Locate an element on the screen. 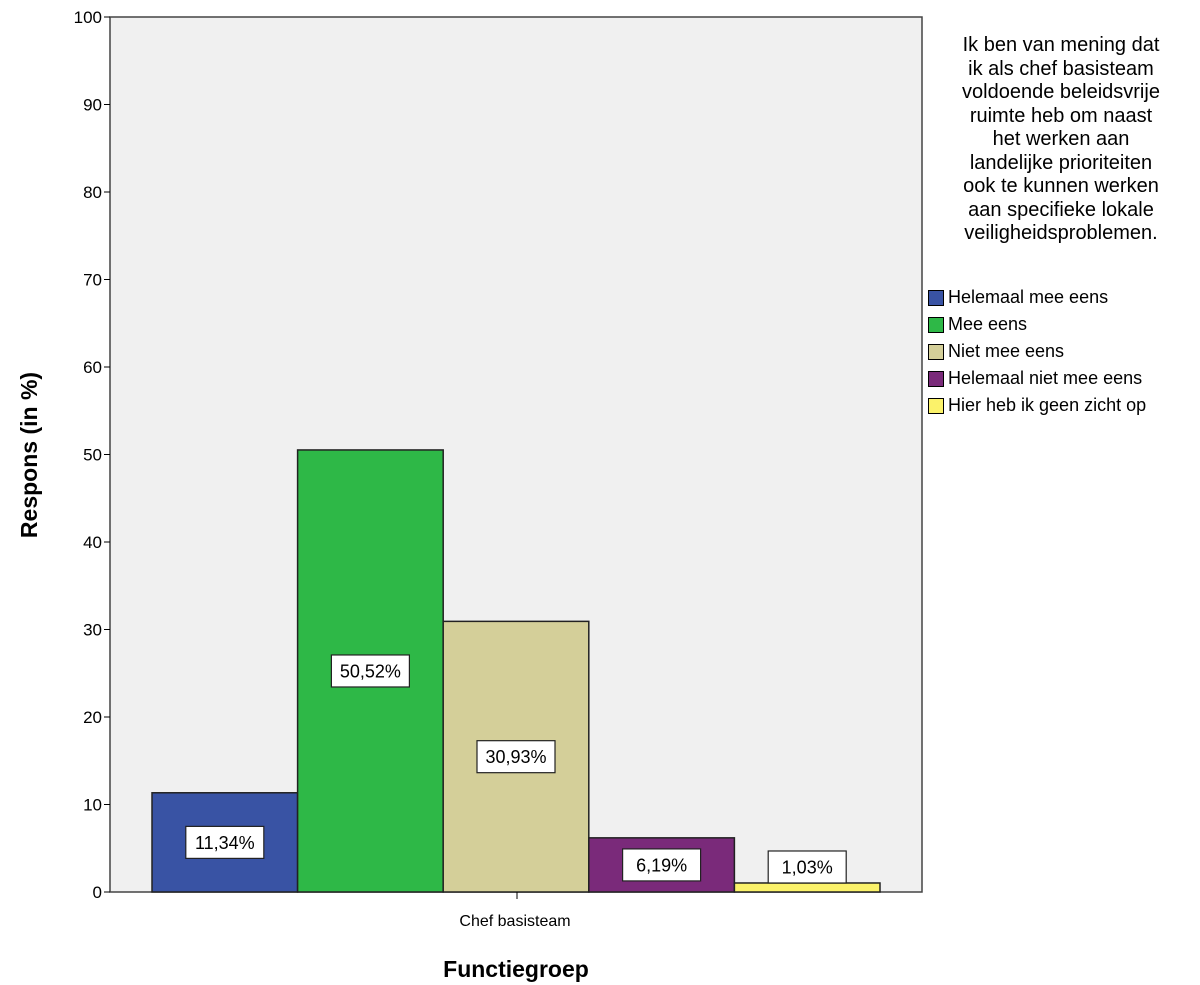  y-axis-label: Respons (in %) is located at coordinates (29, 455).